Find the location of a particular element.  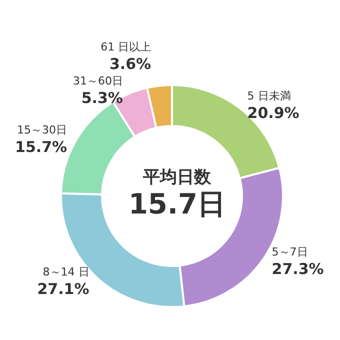

data-label: 5.3% is located at coordinates (102, 97).